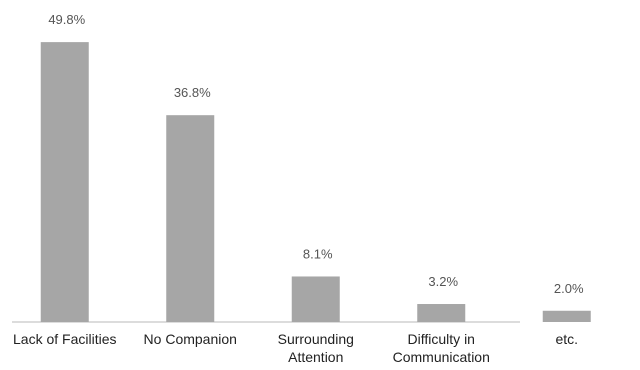 The image size is (640, 370). What do you see at coordinates (441, 348) in the screenshot?
I see `x-tick-label: Difficulty in Communication` at bounding box center [441, 348].